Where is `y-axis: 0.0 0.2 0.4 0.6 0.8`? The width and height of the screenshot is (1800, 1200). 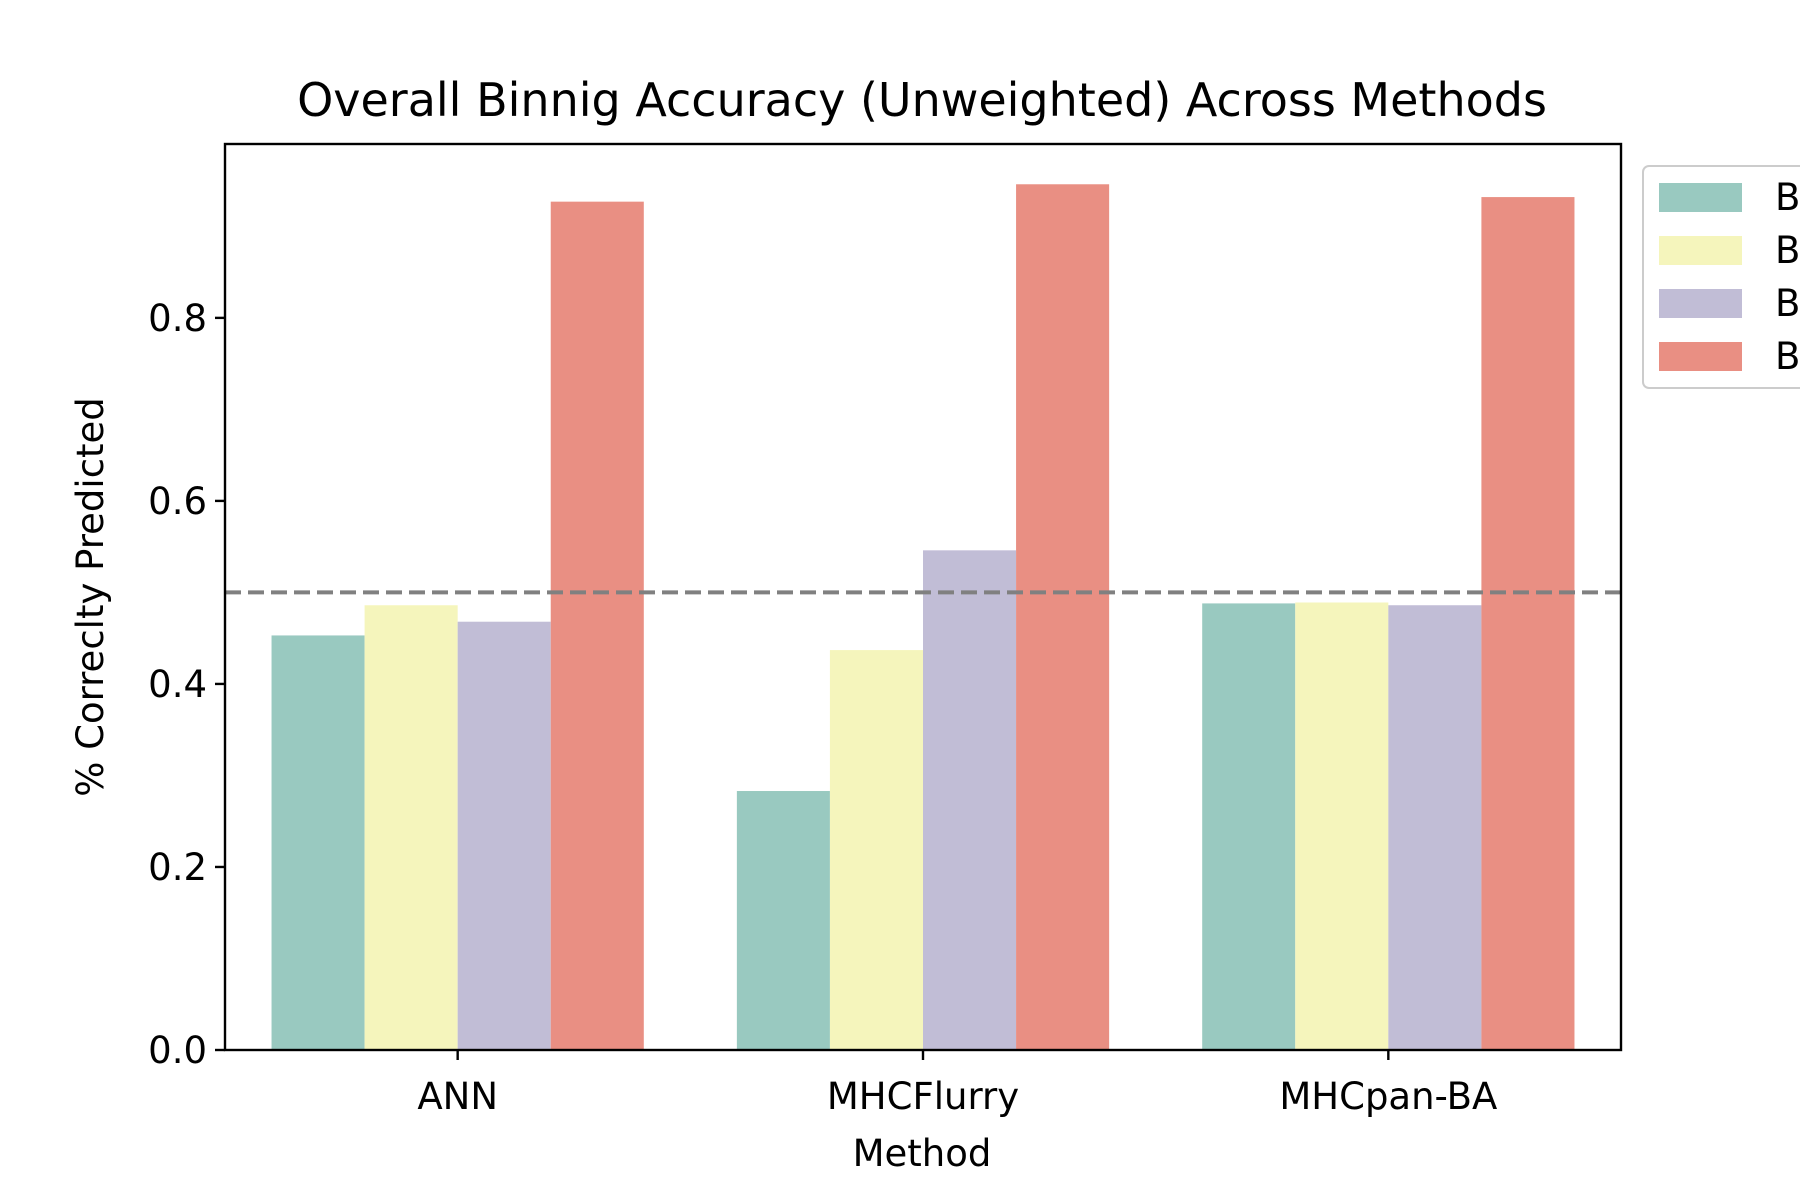
y-axis: 0.0 0.2 0.4 0.6 0.8 is located at coordinates (186, 684).